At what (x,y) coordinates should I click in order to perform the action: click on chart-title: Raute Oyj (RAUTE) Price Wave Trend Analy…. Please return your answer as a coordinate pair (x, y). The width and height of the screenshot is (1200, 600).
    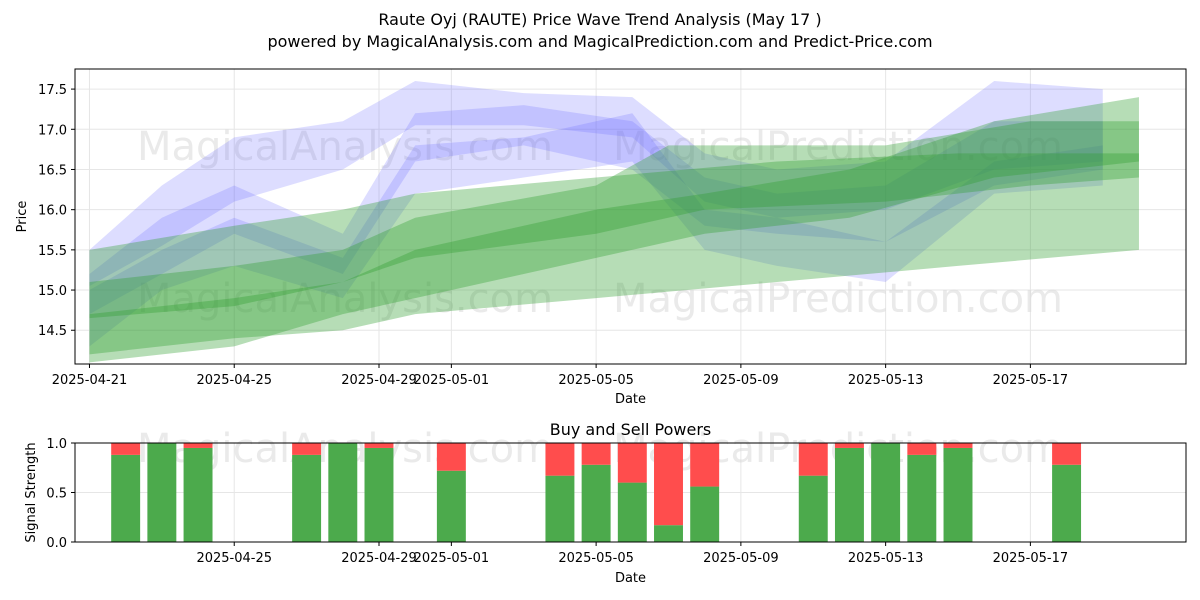
    Looking at the image, I should click on (600, 19).